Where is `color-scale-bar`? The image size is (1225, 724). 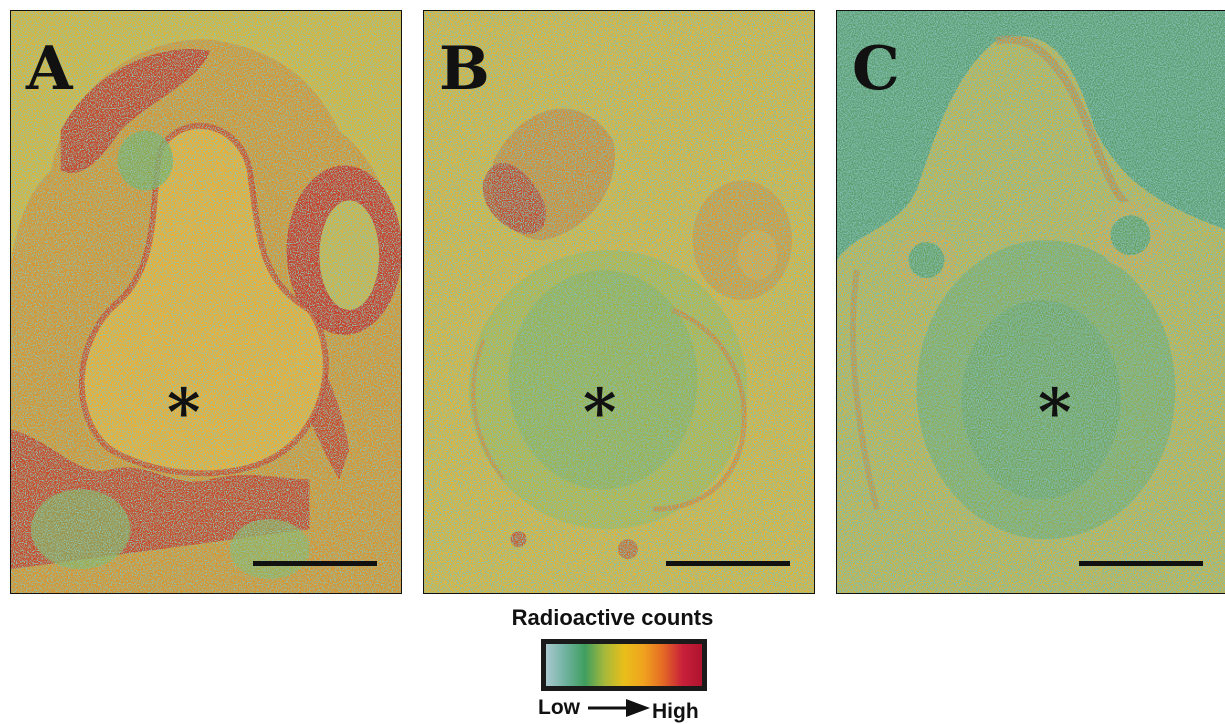 color-scale-bar is located at coordinates (624, 665).